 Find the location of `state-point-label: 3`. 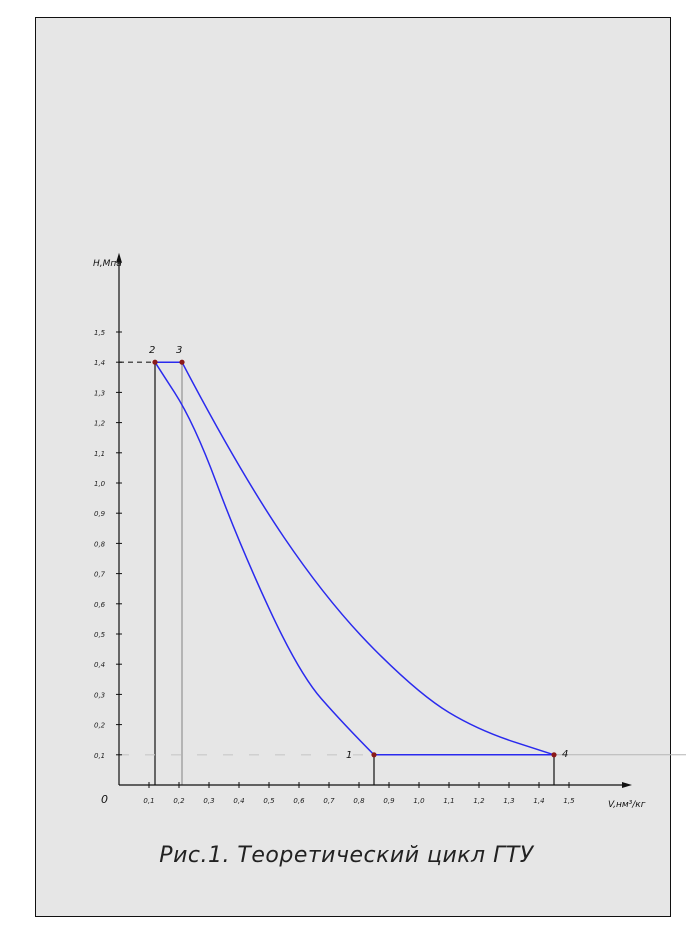

state-point-label: 3 is located at coordinates (179, 350).